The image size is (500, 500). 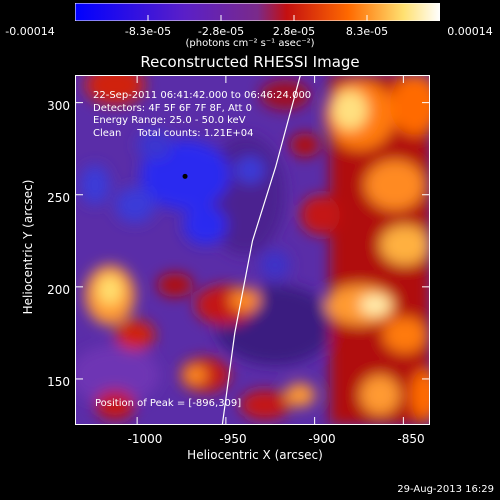 What do you see at coordinates (233, 439) in the screenshot?
I see `x-tick-label: -950` at bounding box center [233, 439].